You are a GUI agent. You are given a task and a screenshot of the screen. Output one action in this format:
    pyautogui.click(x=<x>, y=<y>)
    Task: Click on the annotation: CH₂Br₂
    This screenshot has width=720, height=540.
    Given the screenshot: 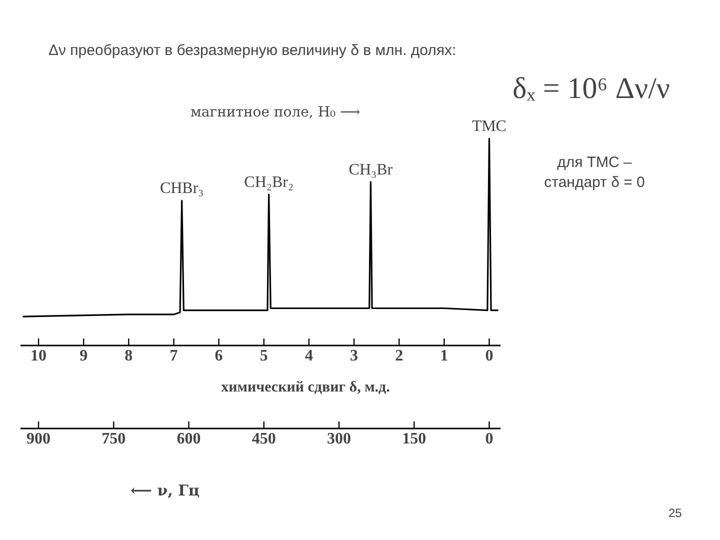 What is the action you would take?
    pyautogui.click(x=269, y=182)
    